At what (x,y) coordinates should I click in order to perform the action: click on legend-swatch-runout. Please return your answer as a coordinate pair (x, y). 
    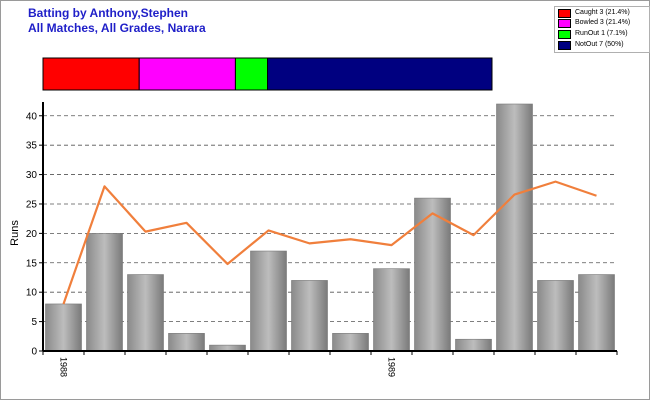
    Looking at the image, I should click on (564, 34).